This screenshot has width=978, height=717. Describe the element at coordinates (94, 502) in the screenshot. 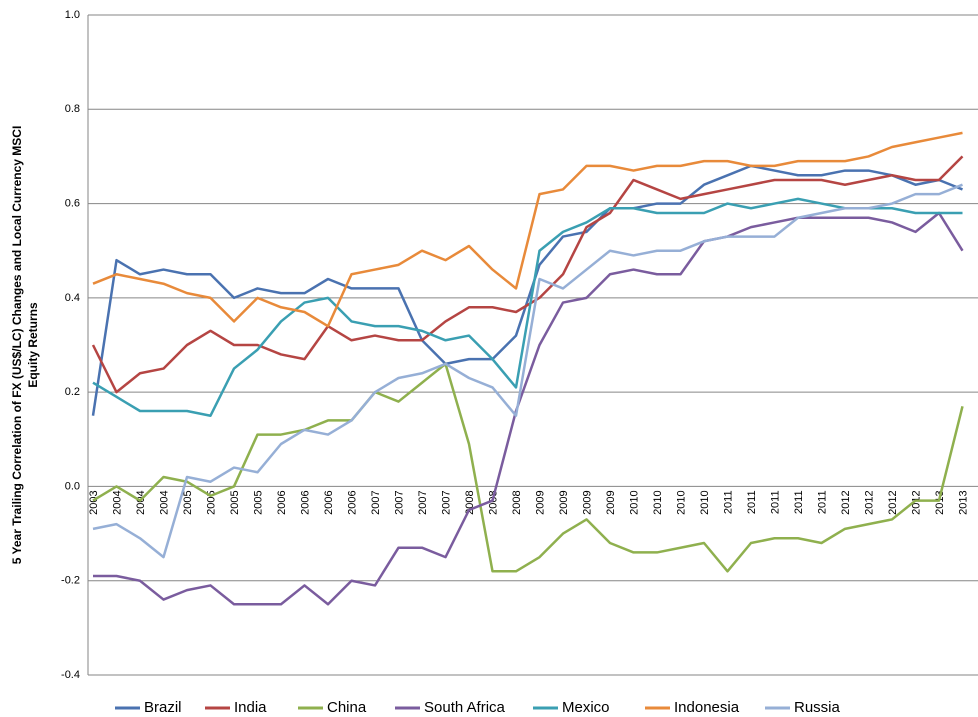

I see `x-tick-label: 2003` at that location.